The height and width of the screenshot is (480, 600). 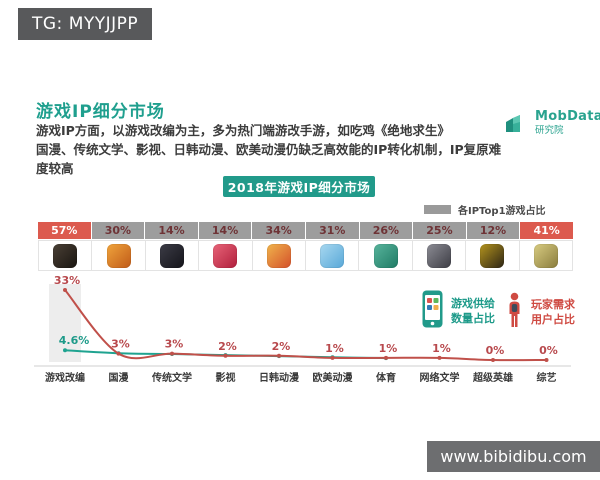 What do you see at coordinates (74, 340) in the screenshot?
I see `point-label: 4.6%` at bounding box center [74, 340].